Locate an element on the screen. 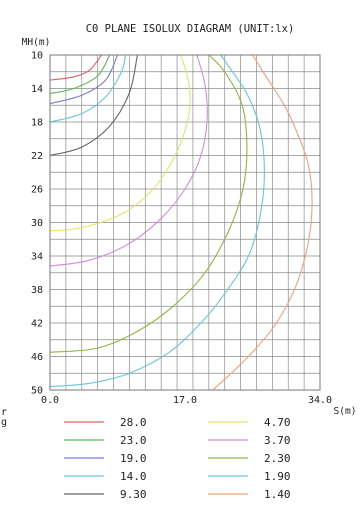 This screenshot has height=522, width=360. isolux-curve-4.70 is located at coordinates (120, 143).